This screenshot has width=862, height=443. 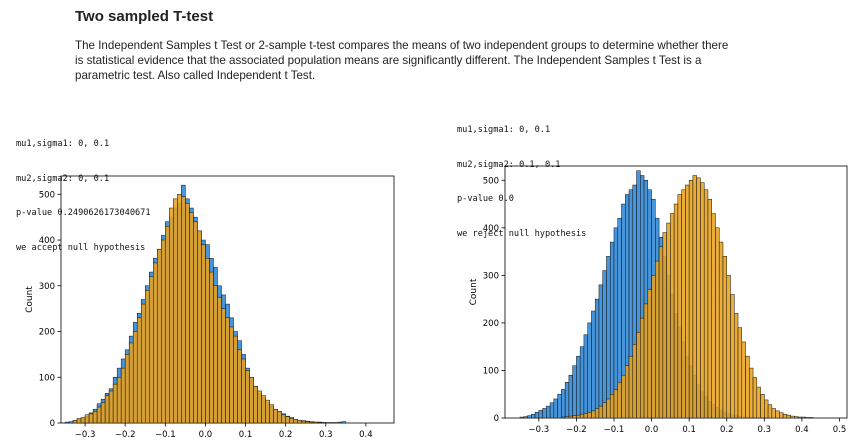 I want to click on y-tick-label: 500, so click(x=47, y=195).